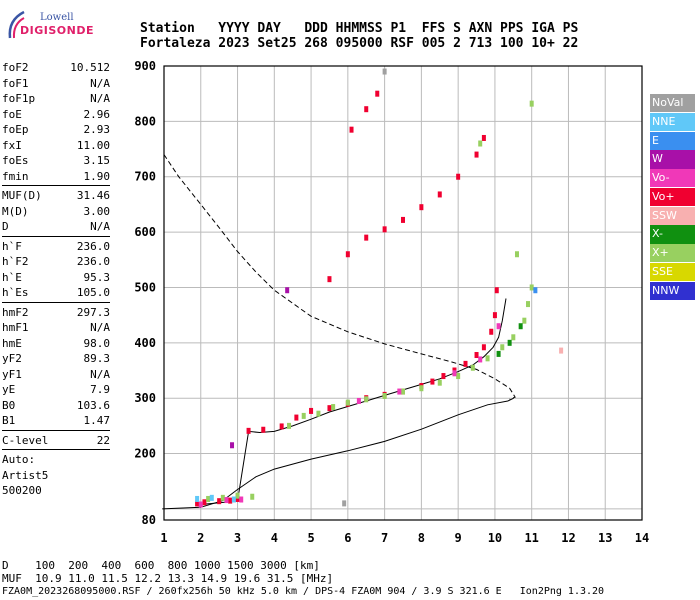 This screenshot has width=700, height=600. Describe the element at coordinates (56, 227) in the screenshot. I see `param-row: D N/A` at that location.